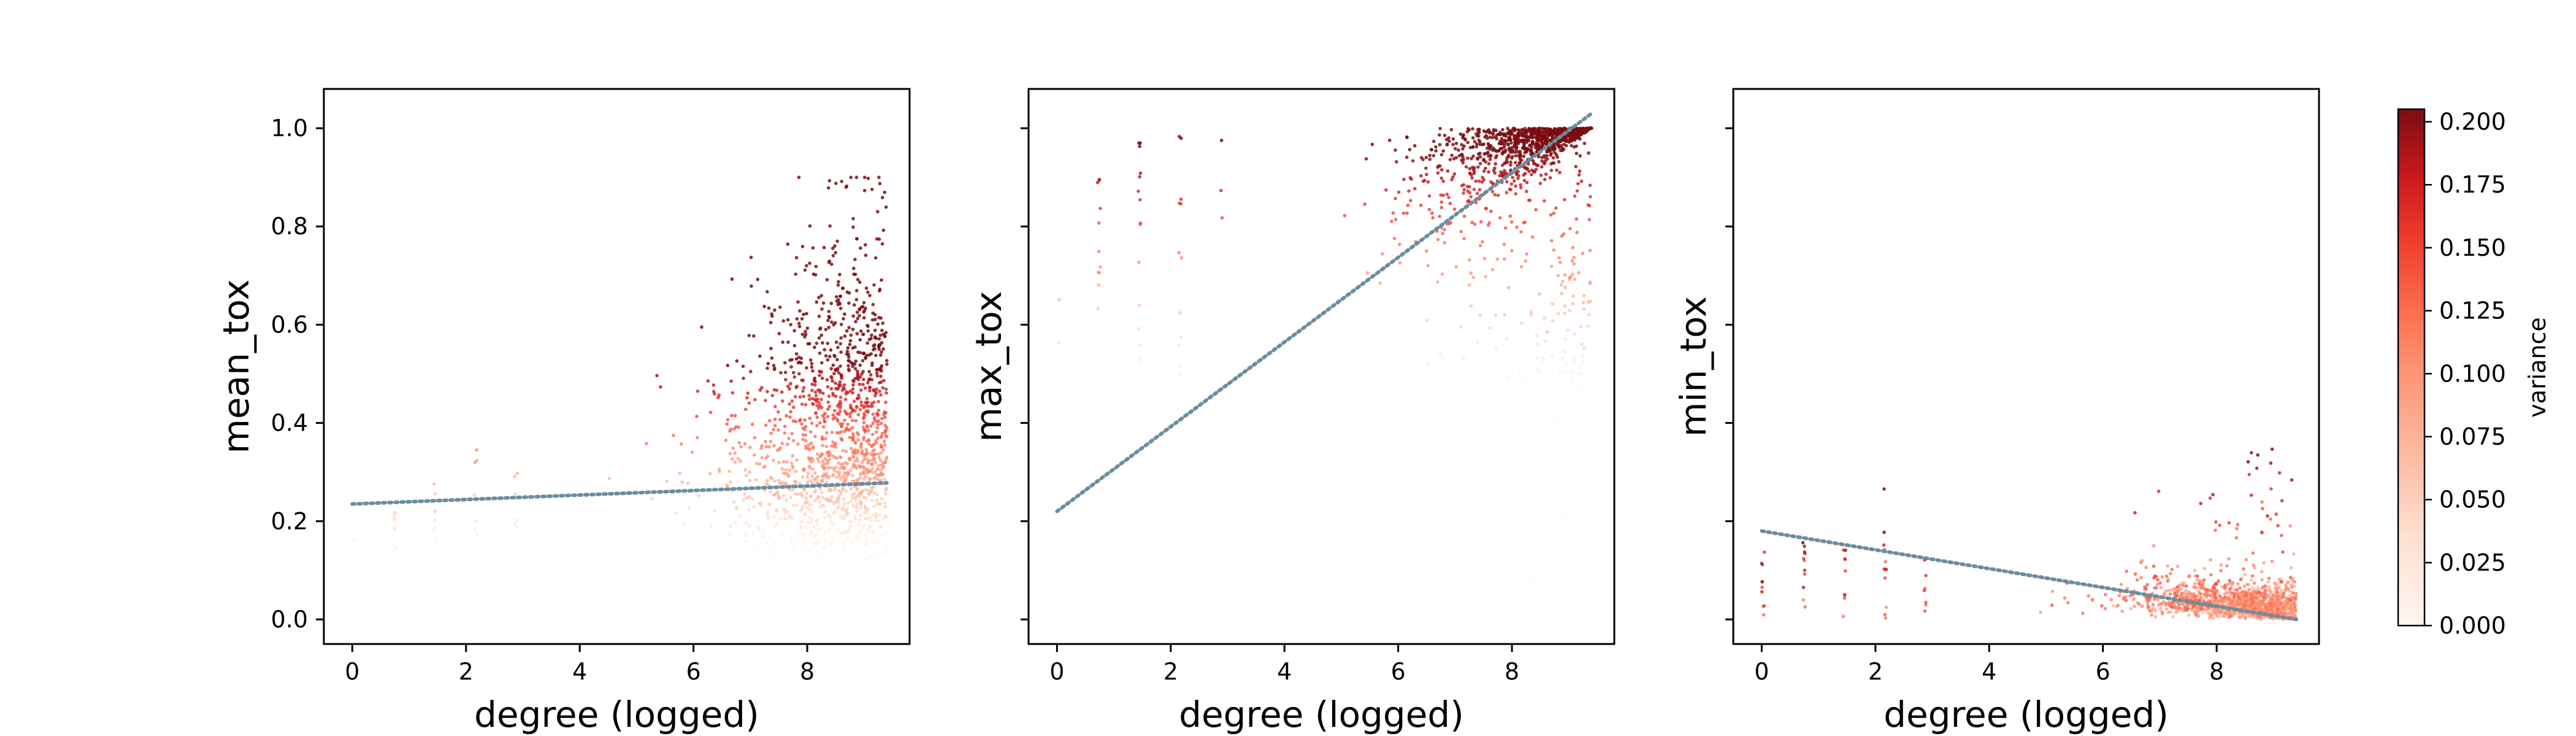 The height and width of the screenshot is (736, 2576). What do you see at coordinates (1761, 671) in the screenshot?
I see `x-tick-label: 0` at bounding box center [1761, 671].